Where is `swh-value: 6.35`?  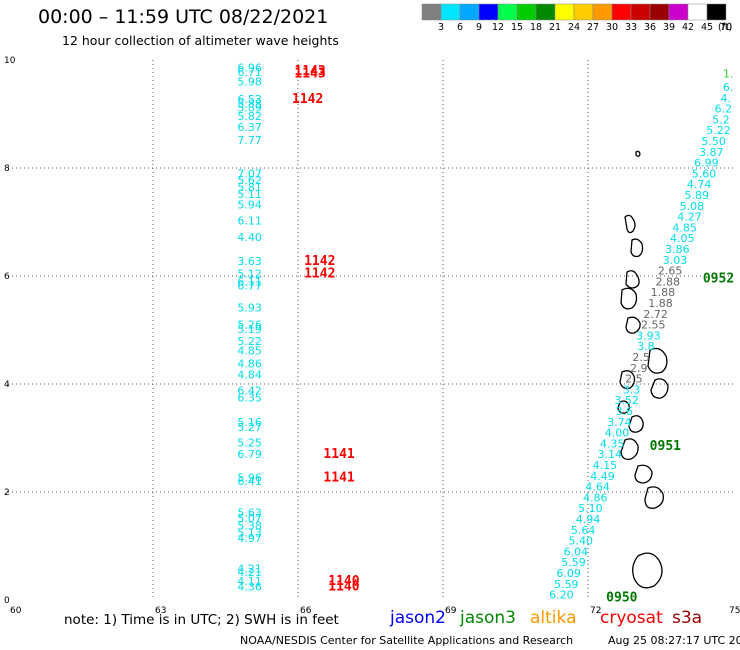
swh-value: 6.35 is located at coordinates (249, 398).